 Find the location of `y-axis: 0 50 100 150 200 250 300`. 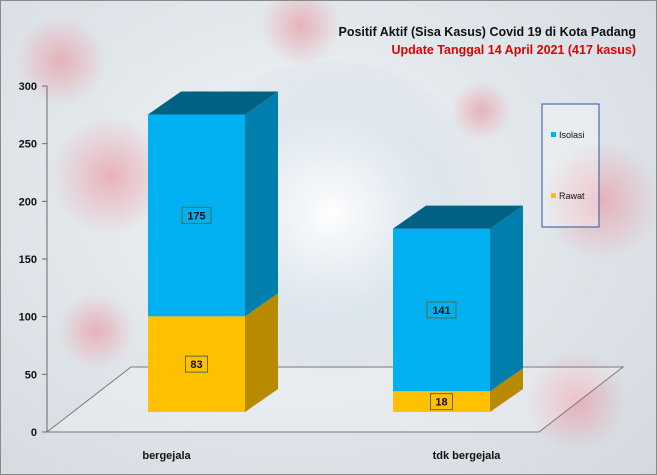

y-axis: 0 50 100 150 200 250 300 is located at coordinates (33, 260).